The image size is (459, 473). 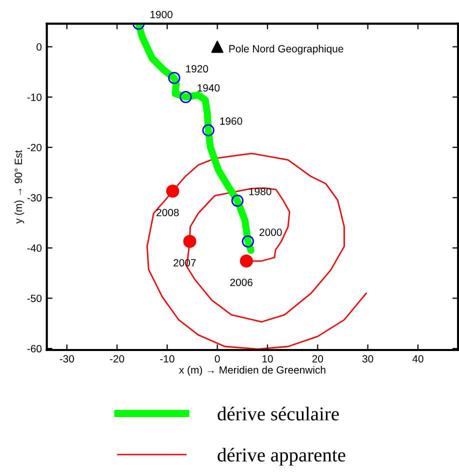 What do you see at coordinates (209, 88) in the screenshot?
I see `annotation: 1940` at bounding box center [209, 88].